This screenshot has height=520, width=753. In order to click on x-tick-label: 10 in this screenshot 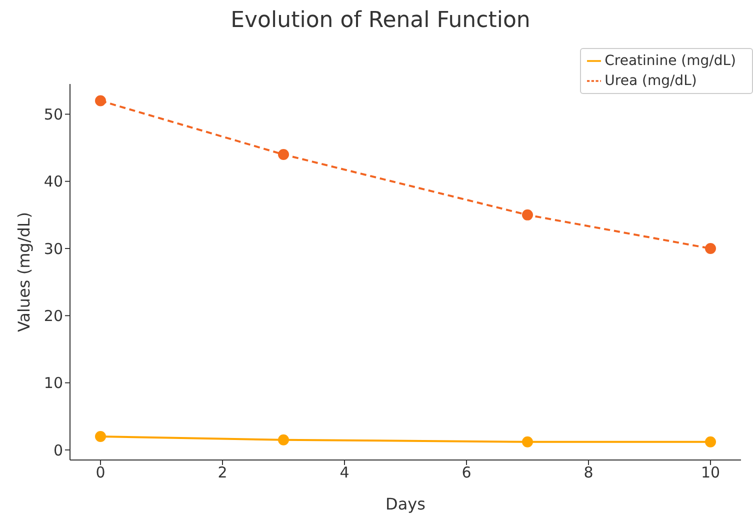, I will do `click(710, 473)`.